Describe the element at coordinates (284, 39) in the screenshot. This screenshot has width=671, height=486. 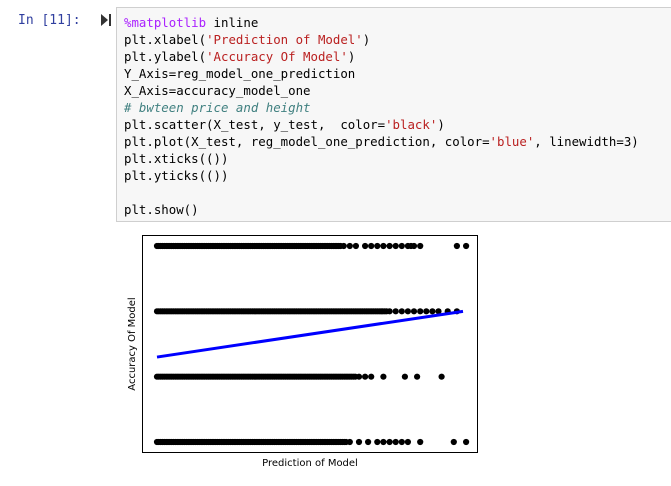
I see `code-token: 'Prediction of Model'` at that location.